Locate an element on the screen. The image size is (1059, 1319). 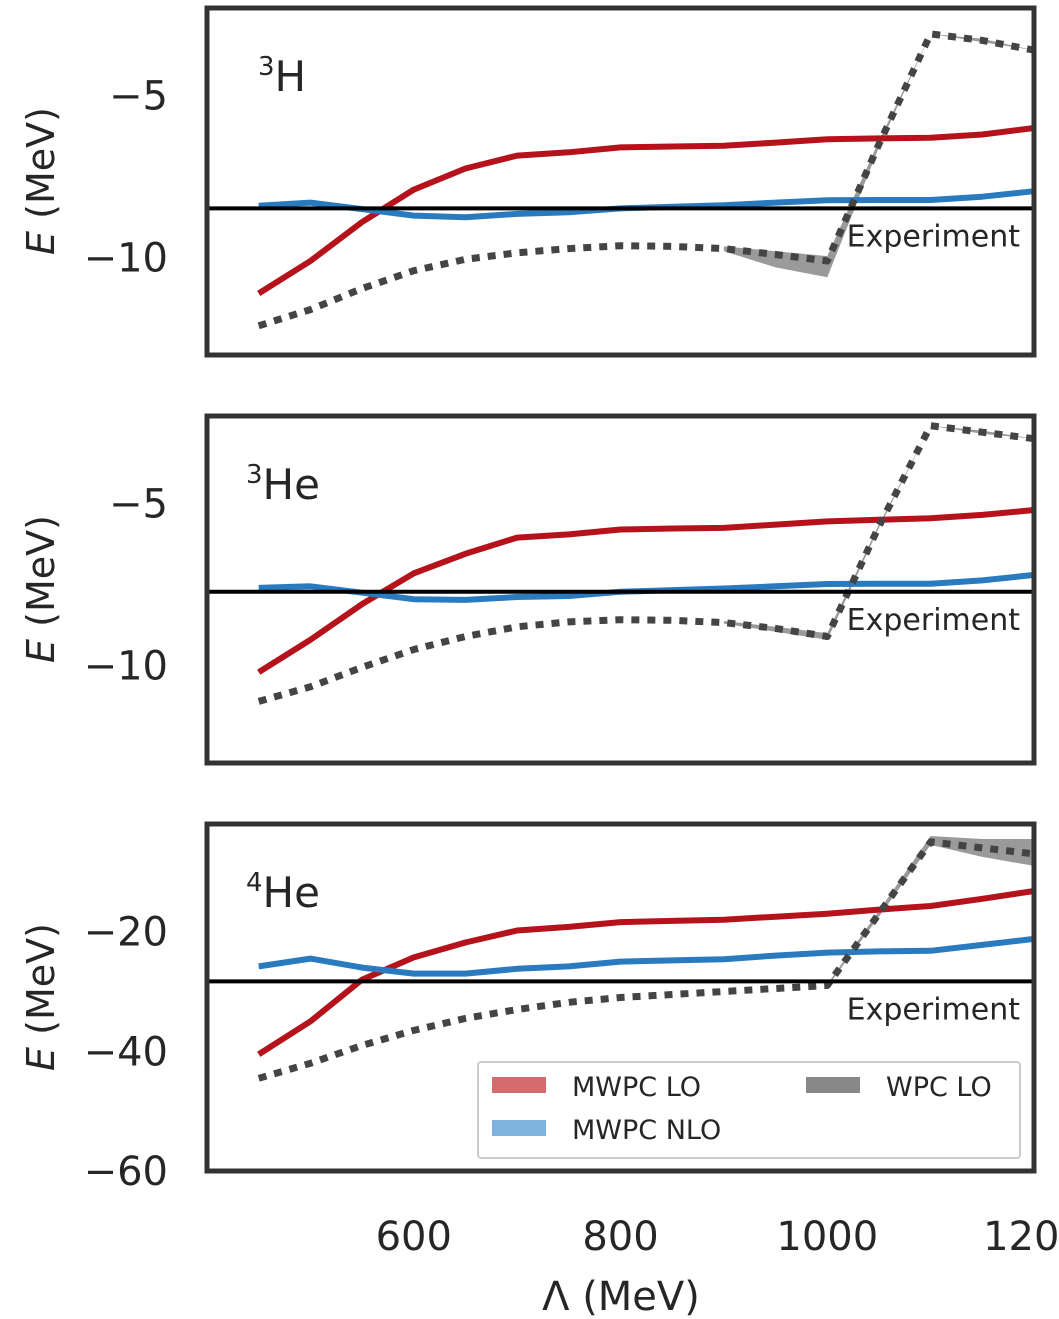
legend-label-mwpc-lo: MWPC LO is located at coordinates (636, 1087).